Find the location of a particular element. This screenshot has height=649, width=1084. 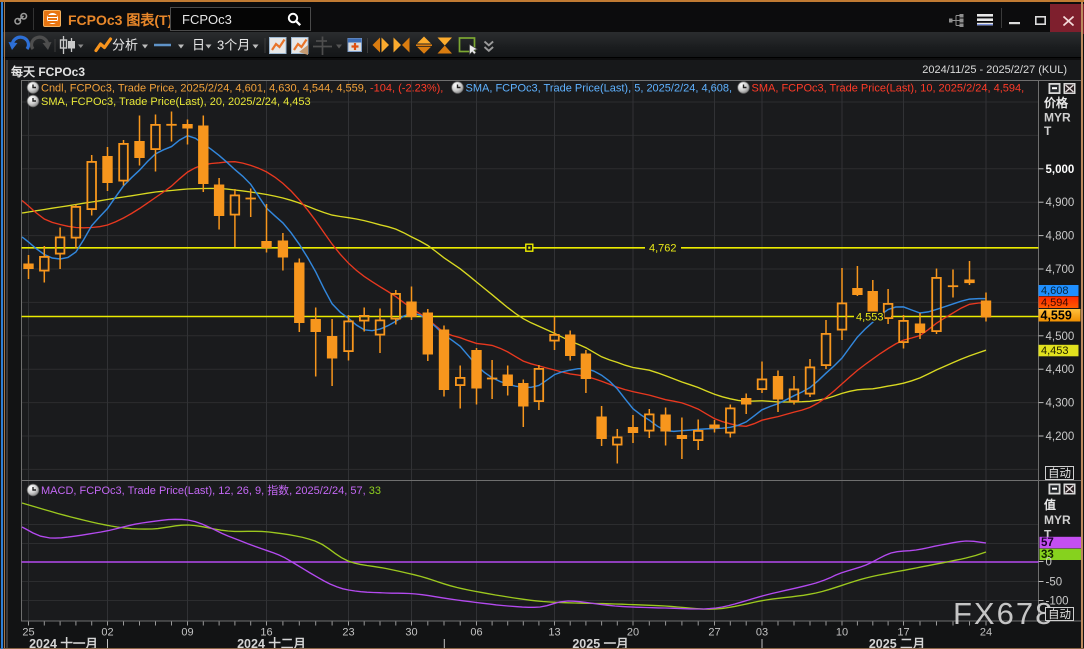

svg-text: 23 is located at coordinates (348, 633).